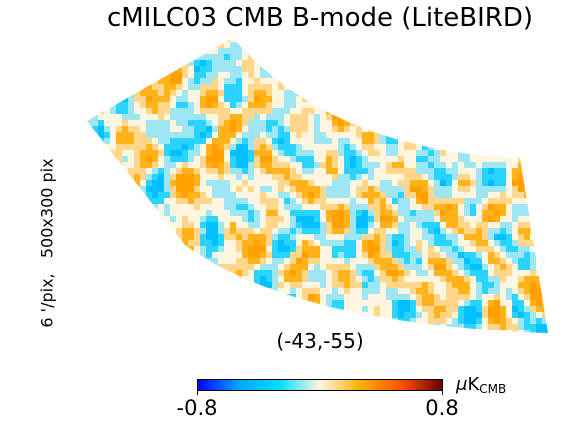 Image resolution: width=580 pixels, height=429 pixels. What do you see at coordinates (481, 385) in the screenshot?
I see `colorbar-unit: μKCMB` at bounding box center [481, 385].